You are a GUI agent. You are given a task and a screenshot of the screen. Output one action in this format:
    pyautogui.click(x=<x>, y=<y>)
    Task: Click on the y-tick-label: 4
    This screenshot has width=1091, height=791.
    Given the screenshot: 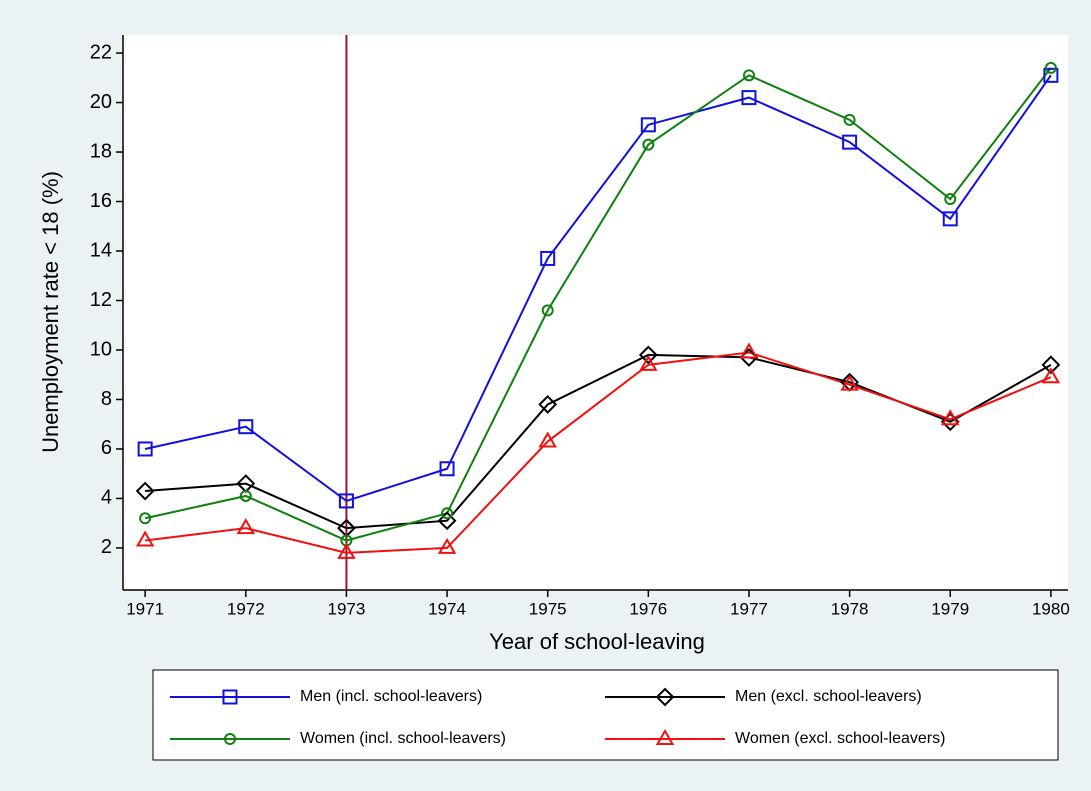 What is the action you would take?
    pyautogui.click(x=106, y=498)
    